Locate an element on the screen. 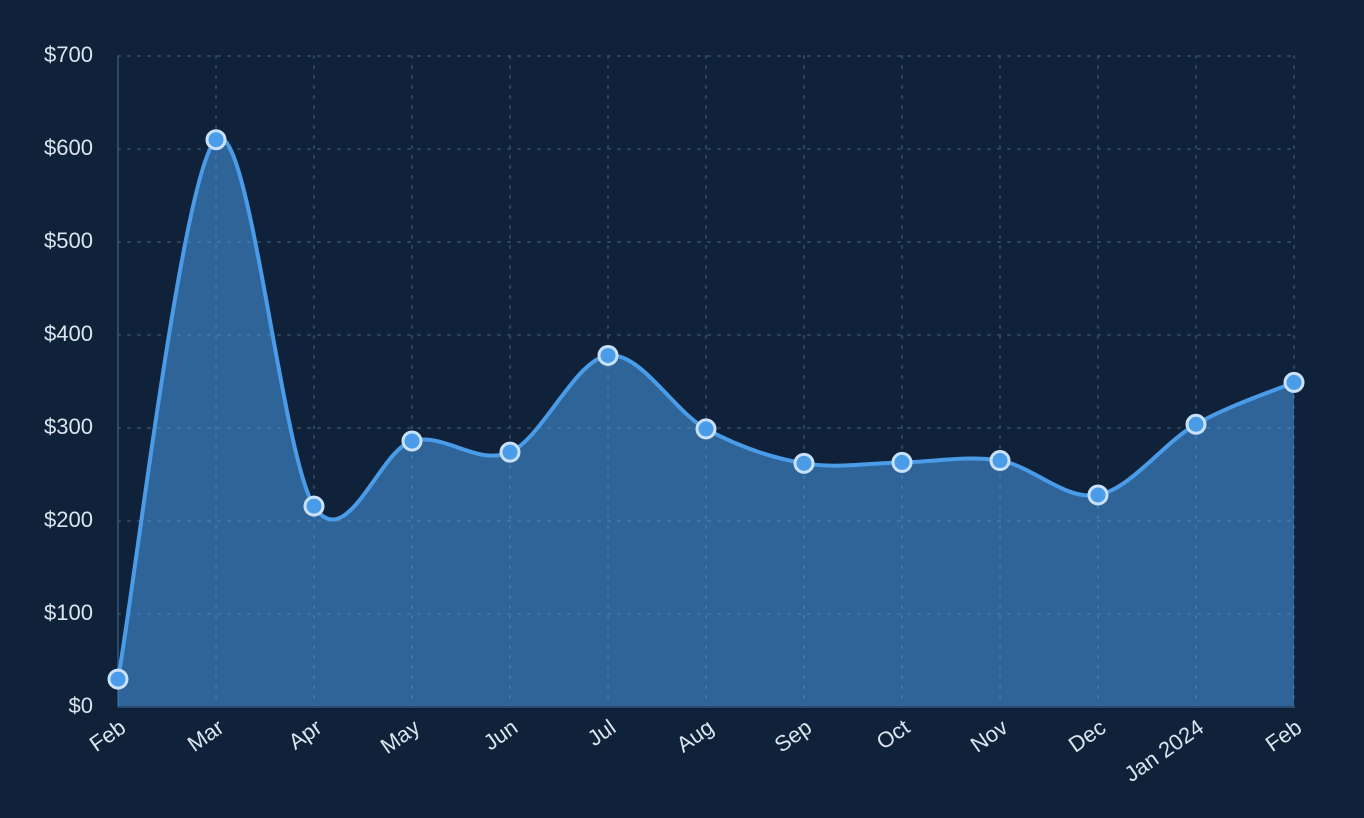 The width and height of the screenshot is (1364, 818). y-tick-label: $700 is located at coordinates (68, 54).